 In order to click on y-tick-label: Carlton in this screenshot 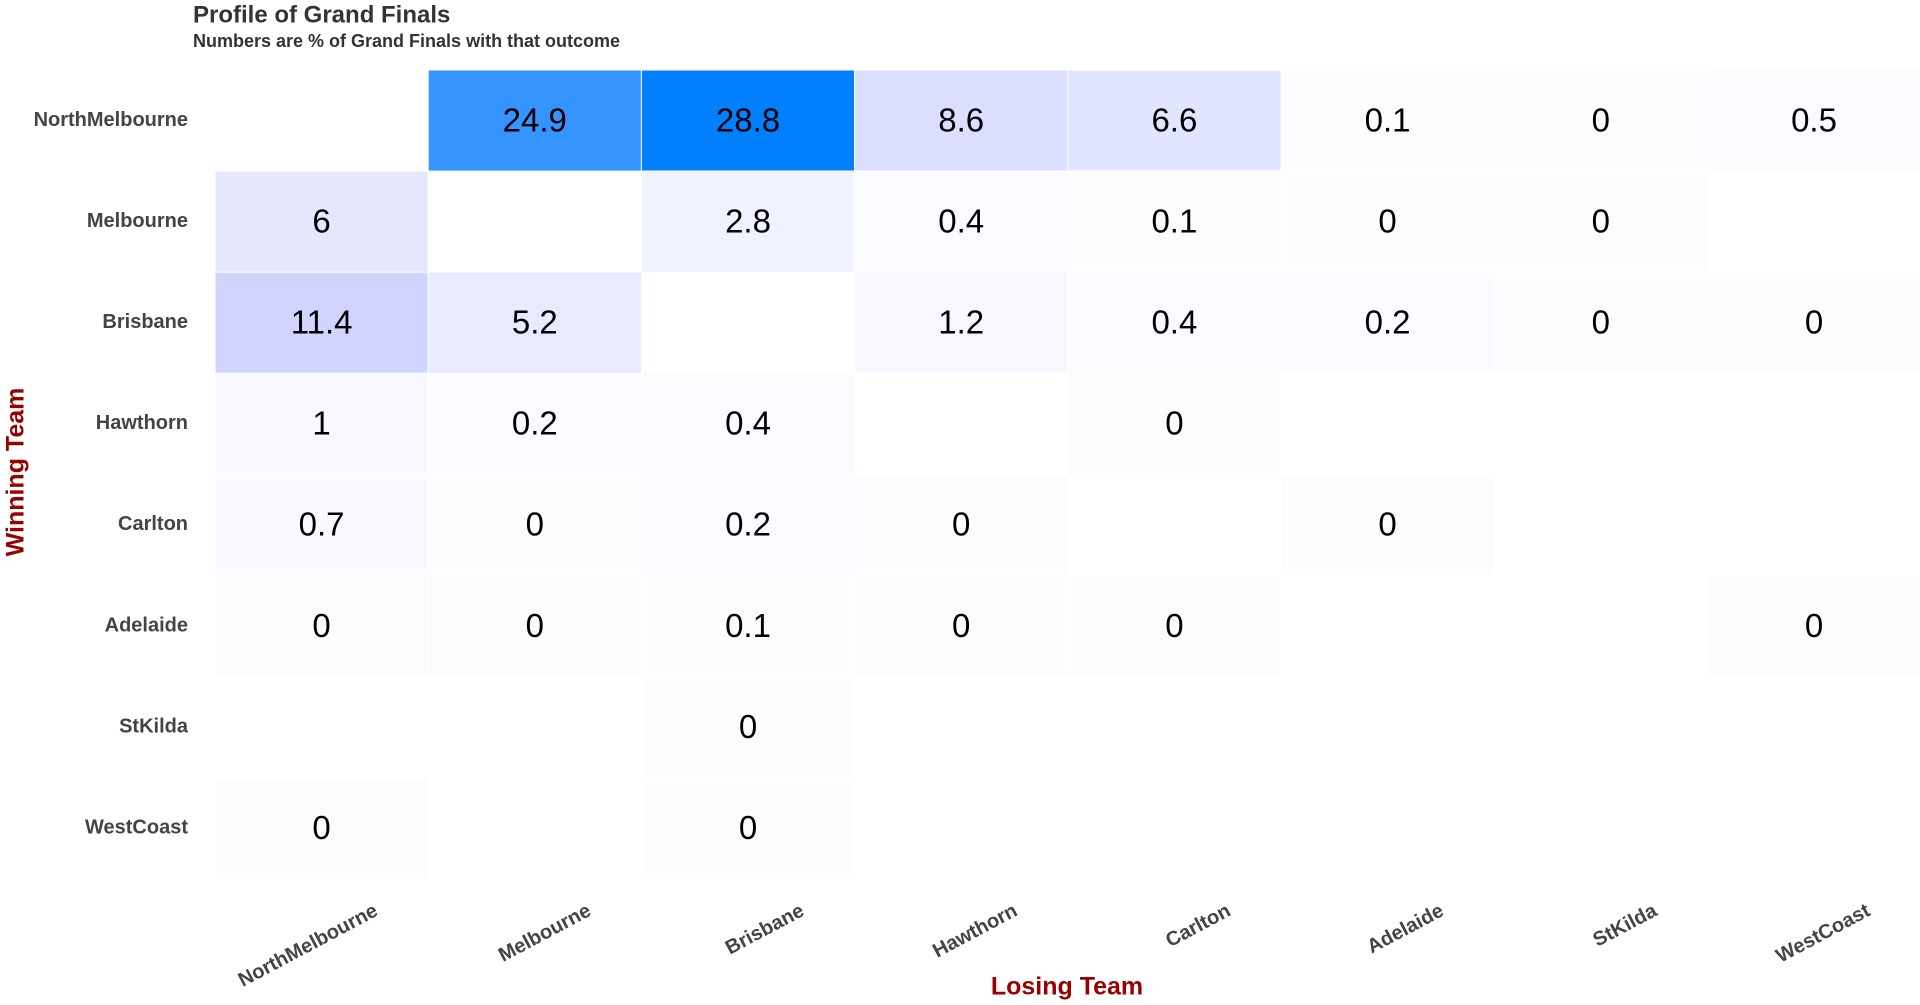, I will do `click(153, 524)`.